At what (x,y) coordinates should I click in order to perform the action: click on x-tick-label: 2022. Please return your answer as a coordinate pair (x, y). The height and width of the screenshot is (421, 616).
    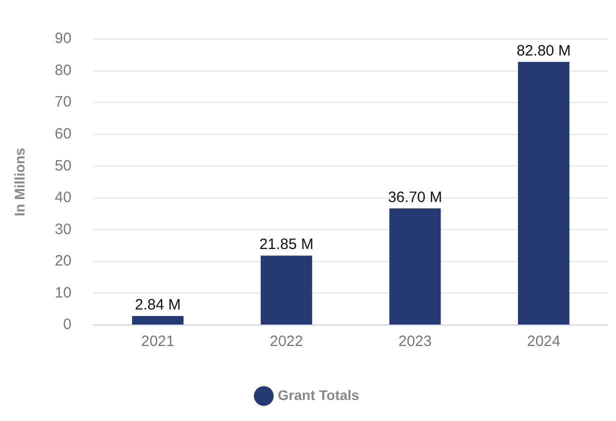
    Looking at the image, I should click on (287, 341).